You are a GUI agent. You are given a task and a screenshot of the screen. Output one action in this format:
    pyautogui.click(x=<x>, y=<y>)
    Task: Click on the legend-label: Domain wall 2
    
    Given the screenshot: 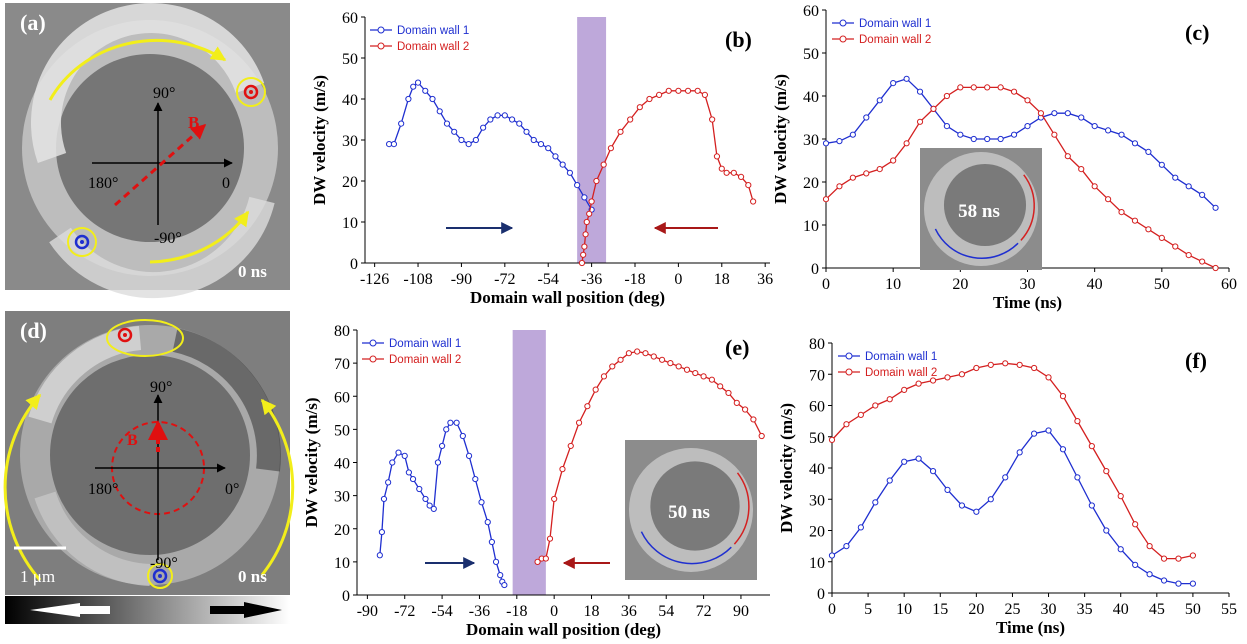 What is the action you would take?
    pyautogui.click(x=425, y=360)
    